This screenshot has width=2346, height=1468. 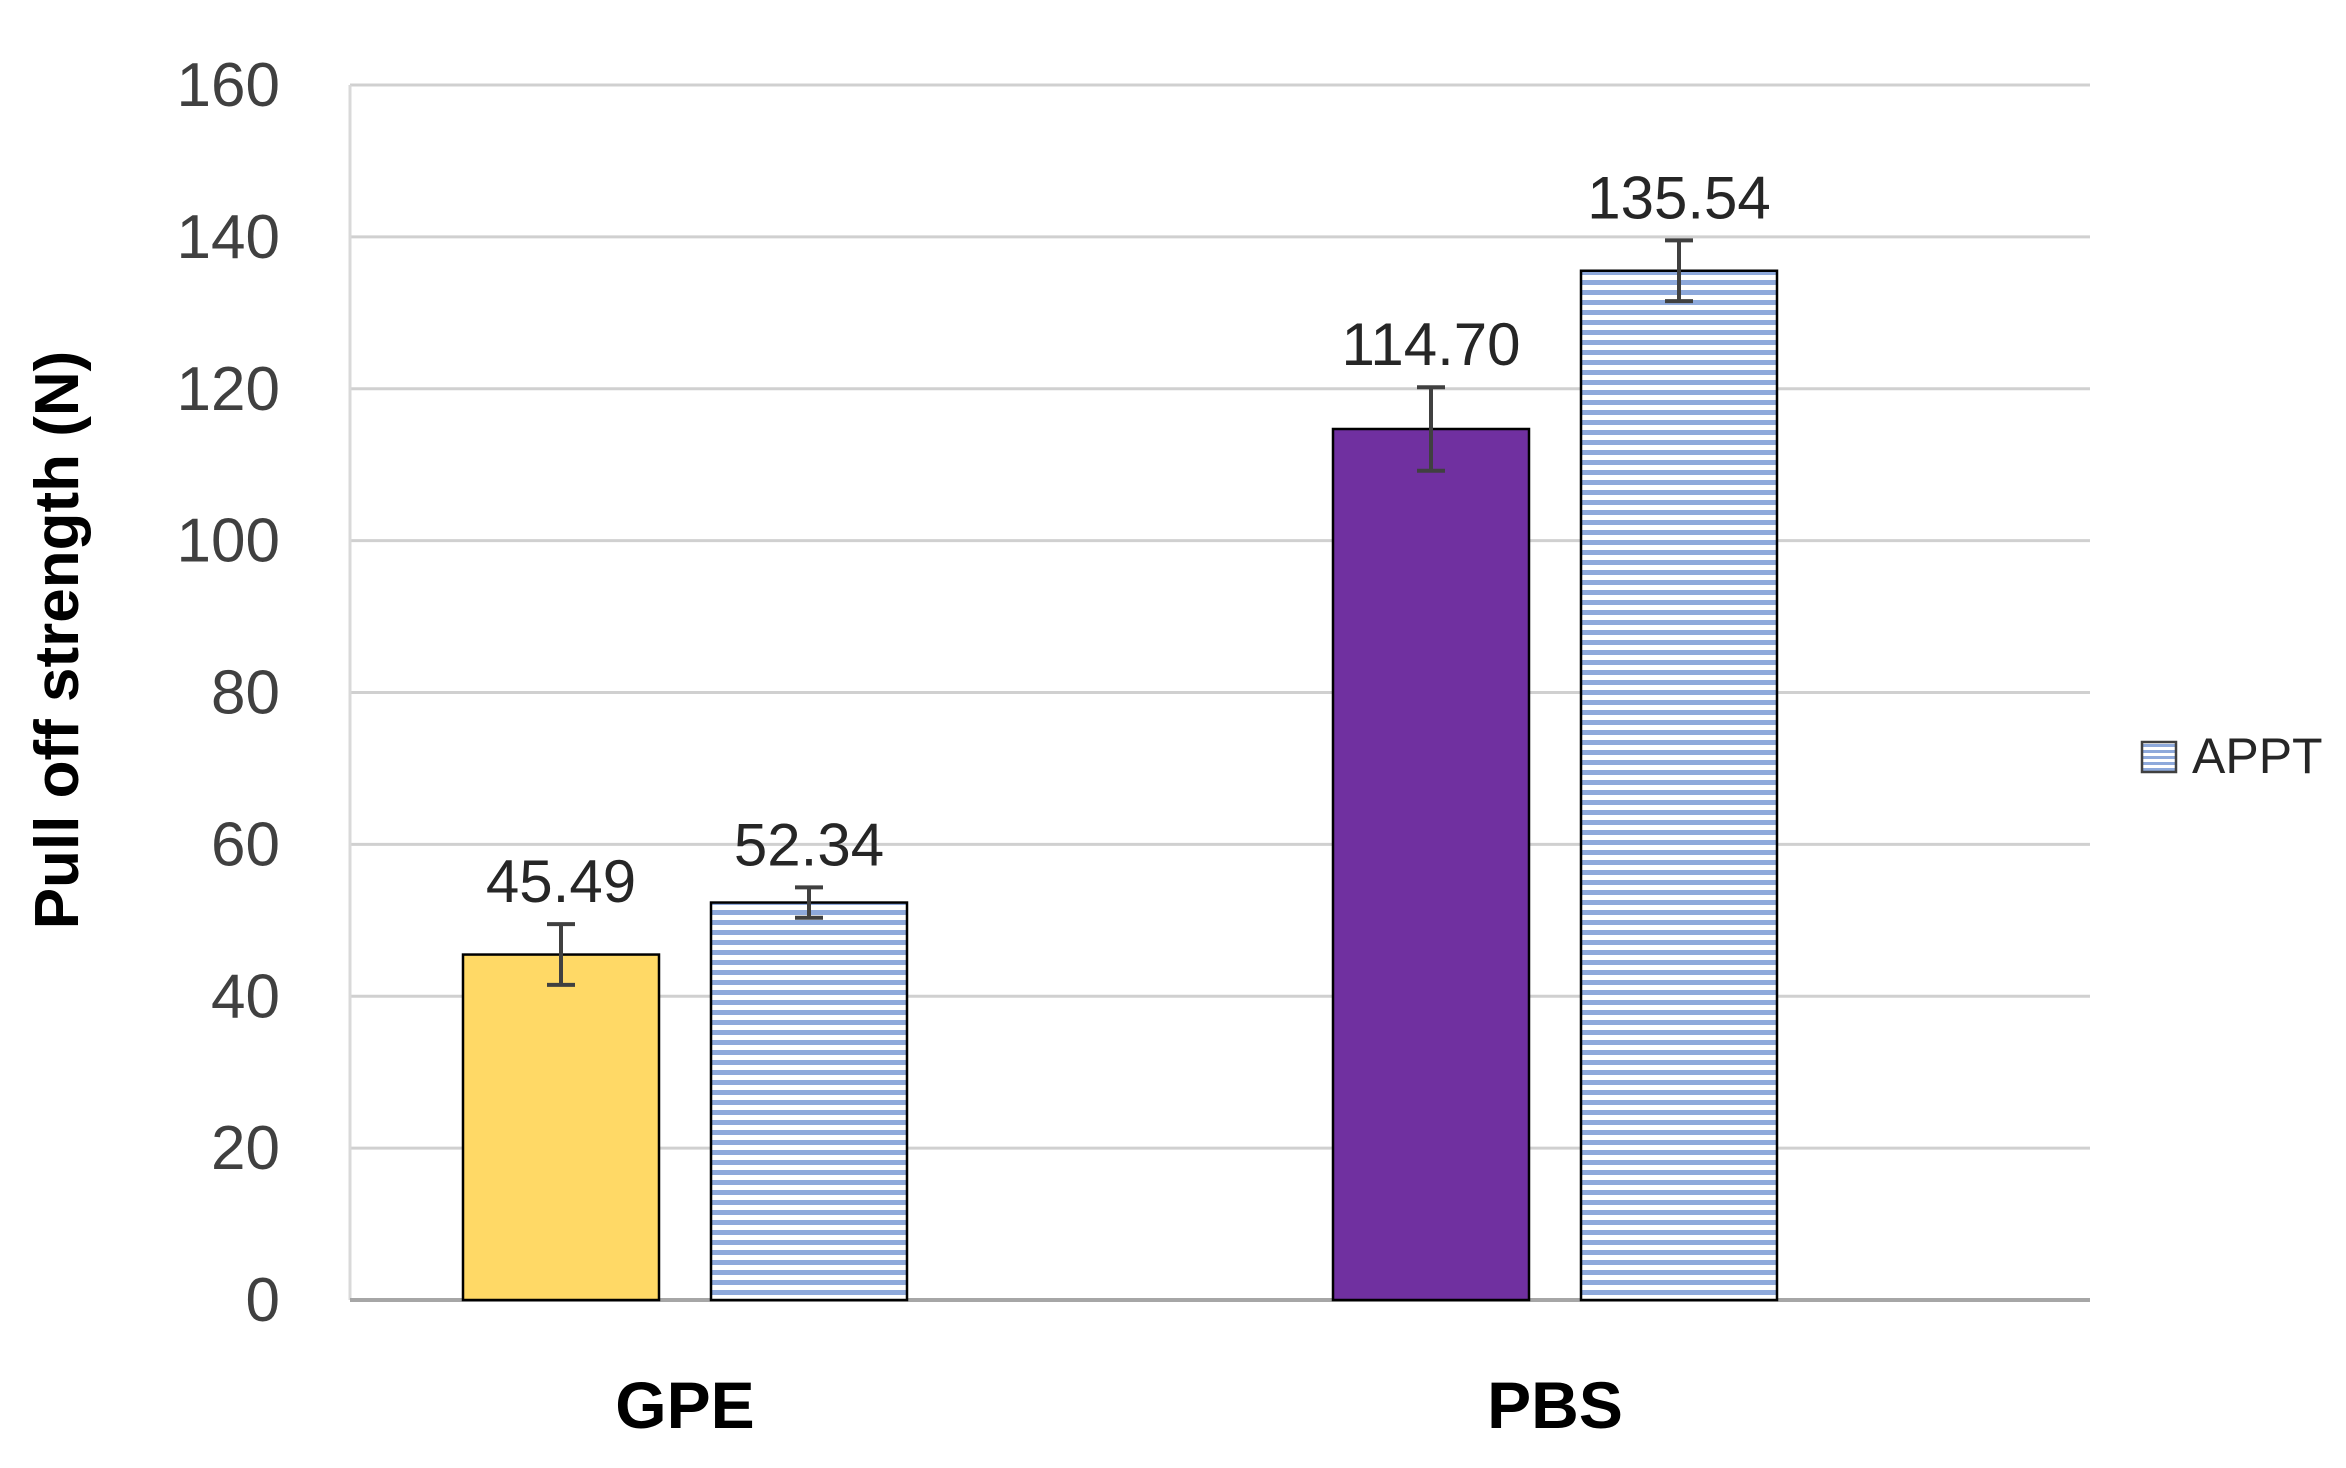 What do you see at coordinates (1430, 344) in the screenshot?
I see `data-label: 114.70` at bounding box center [1430, 344].